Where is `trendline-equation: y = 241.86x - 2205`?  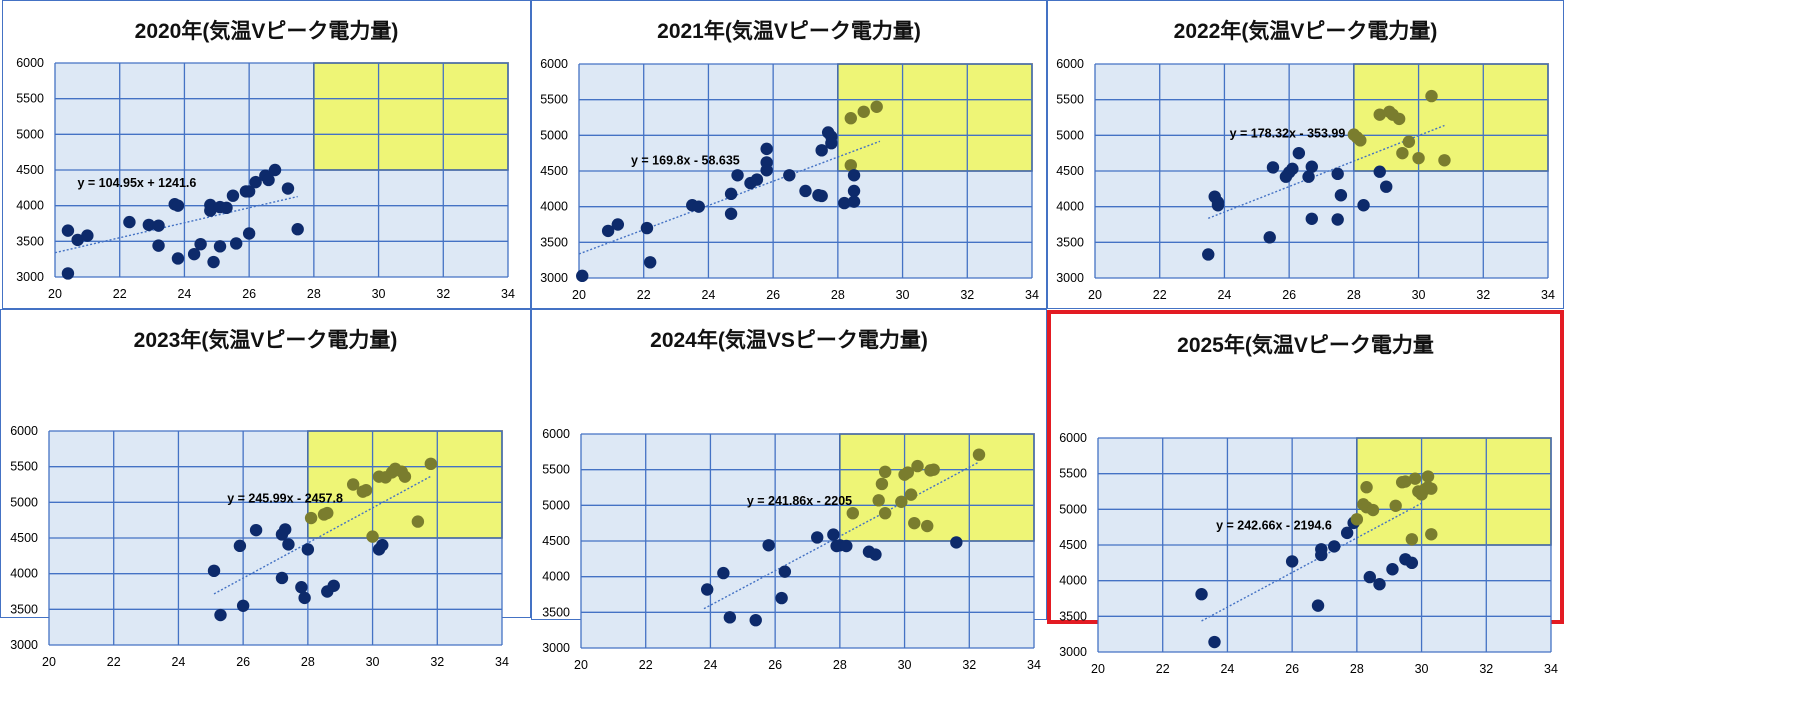
trendline-equation: y = 241.86x - 2205 is located at coordinates (799, 501).